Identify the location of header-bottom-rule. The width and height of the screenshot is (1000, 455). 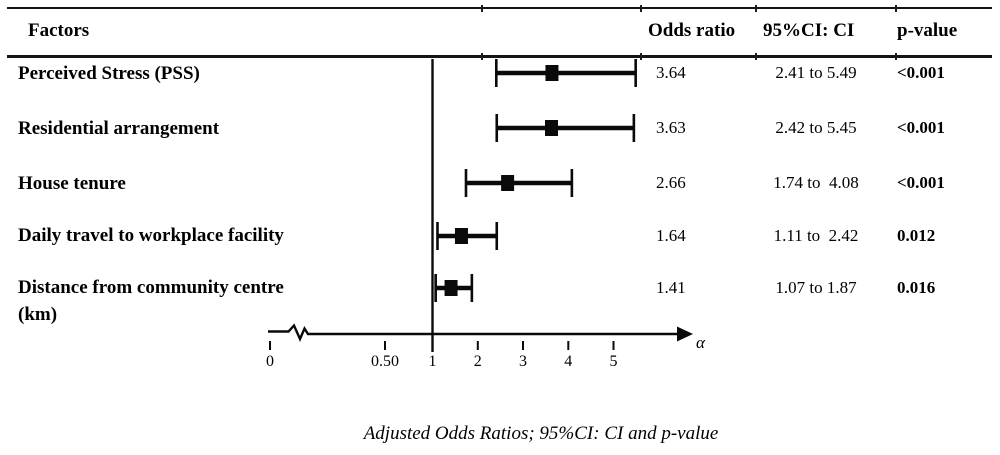
(499, 56).